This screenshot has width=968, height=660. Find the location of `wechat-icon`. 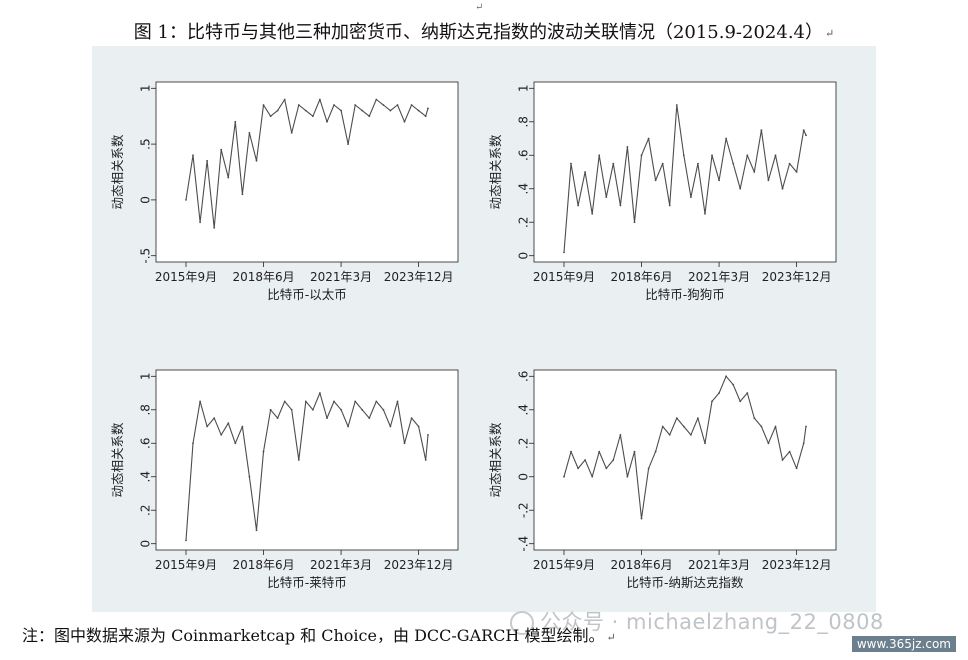

wechat-icon is located at coordinates (522, 623).